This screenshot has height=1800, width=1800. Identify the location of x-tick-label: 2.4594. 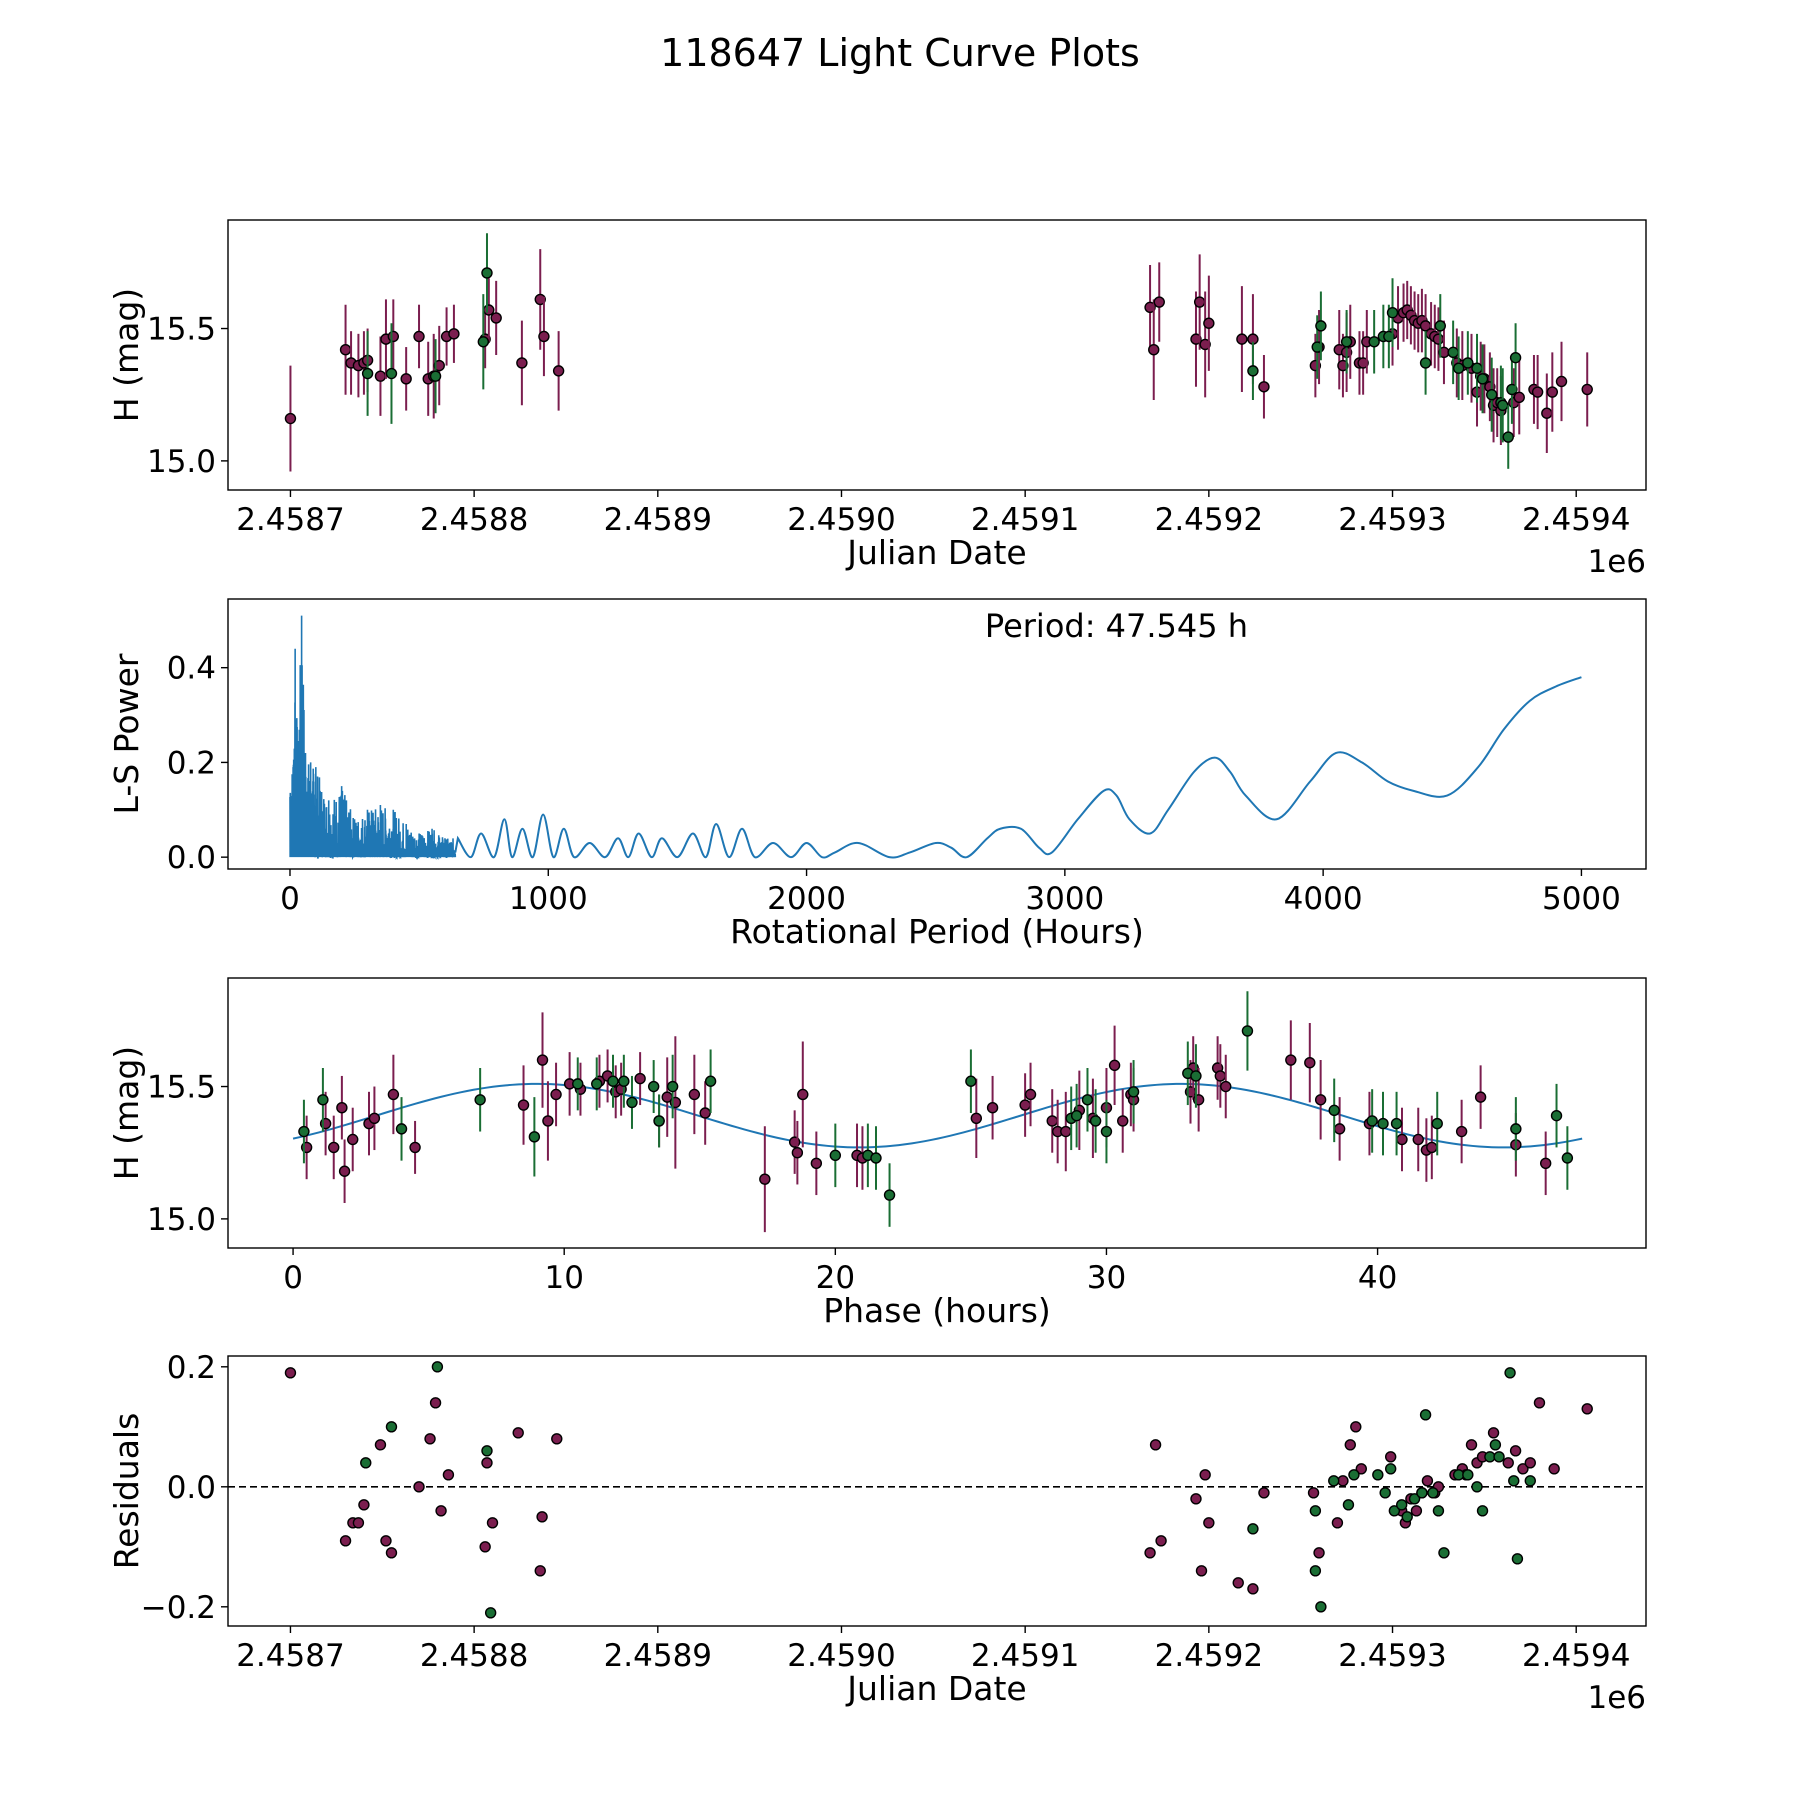
(1576, 1656).